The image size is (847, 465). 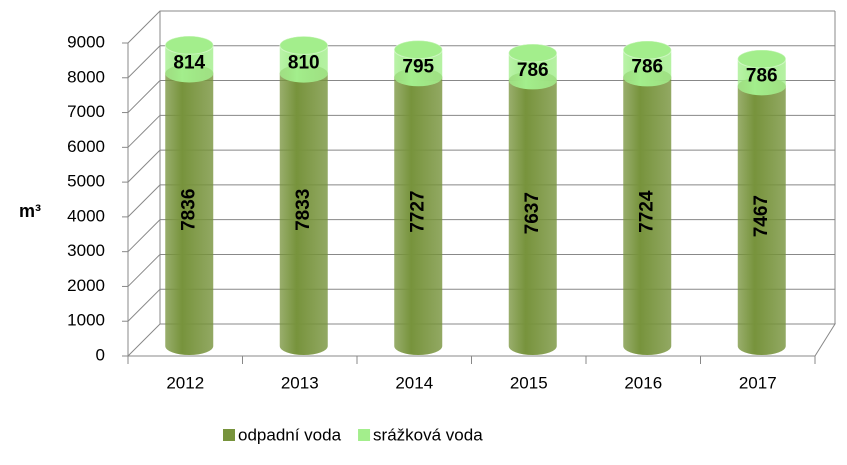 I want to click on y-tick-label: 3000, so click(x=86, y=250).